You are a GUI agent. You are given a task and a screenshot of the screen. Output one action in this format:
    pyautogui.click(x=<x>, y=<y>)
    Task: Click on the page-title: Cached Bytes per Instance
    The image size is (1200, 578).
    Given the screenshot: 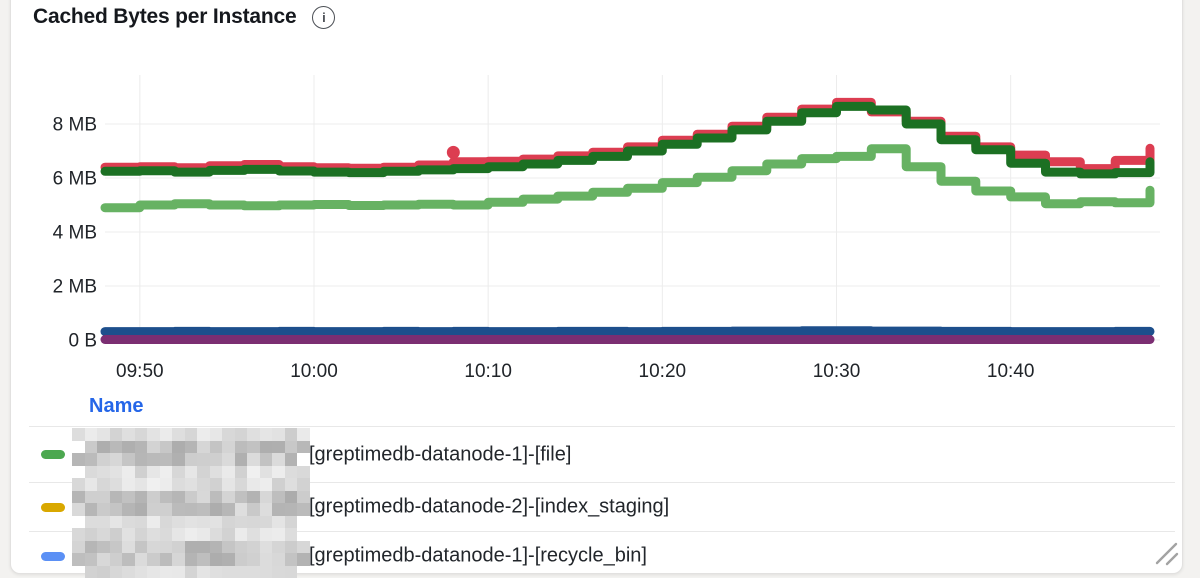 What is the action you would take?
    pyautogui.click(x=165, y=16)
    